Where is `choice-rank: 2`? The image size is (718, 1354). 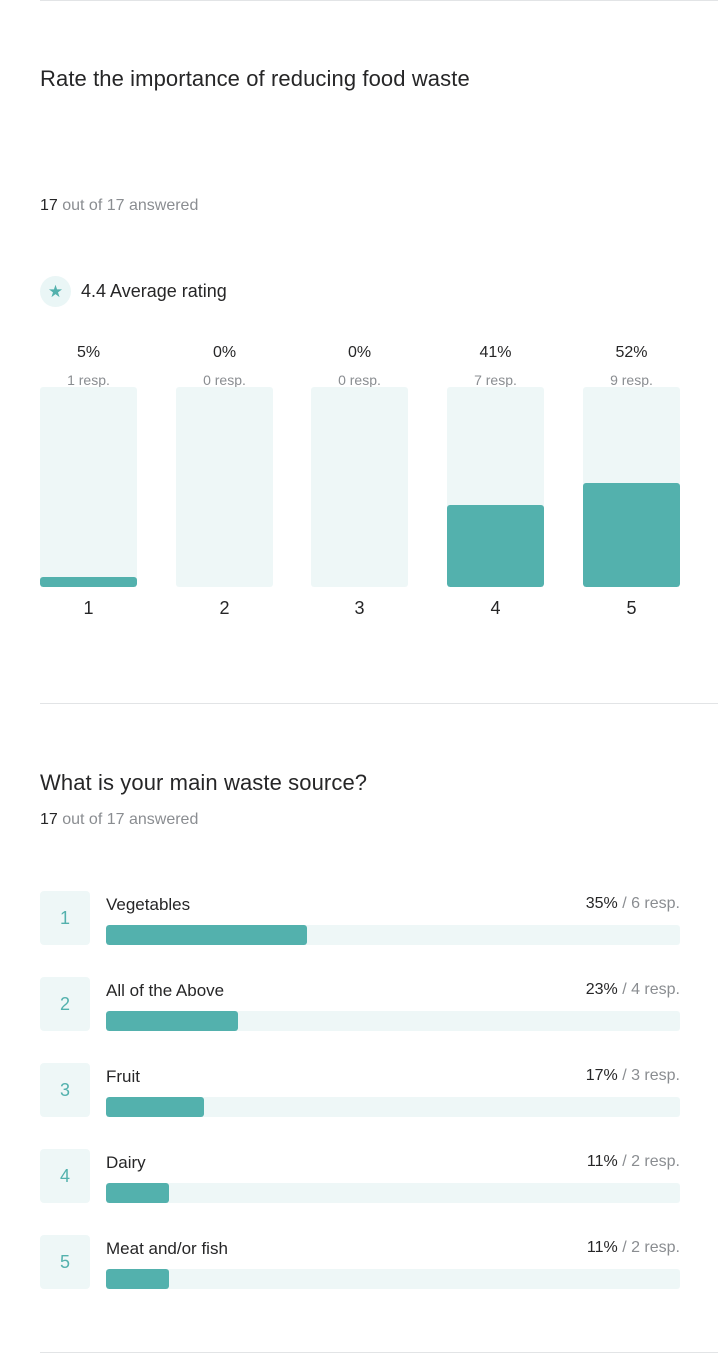
choice-rank: 2 is located at coordinates (65, 1004).